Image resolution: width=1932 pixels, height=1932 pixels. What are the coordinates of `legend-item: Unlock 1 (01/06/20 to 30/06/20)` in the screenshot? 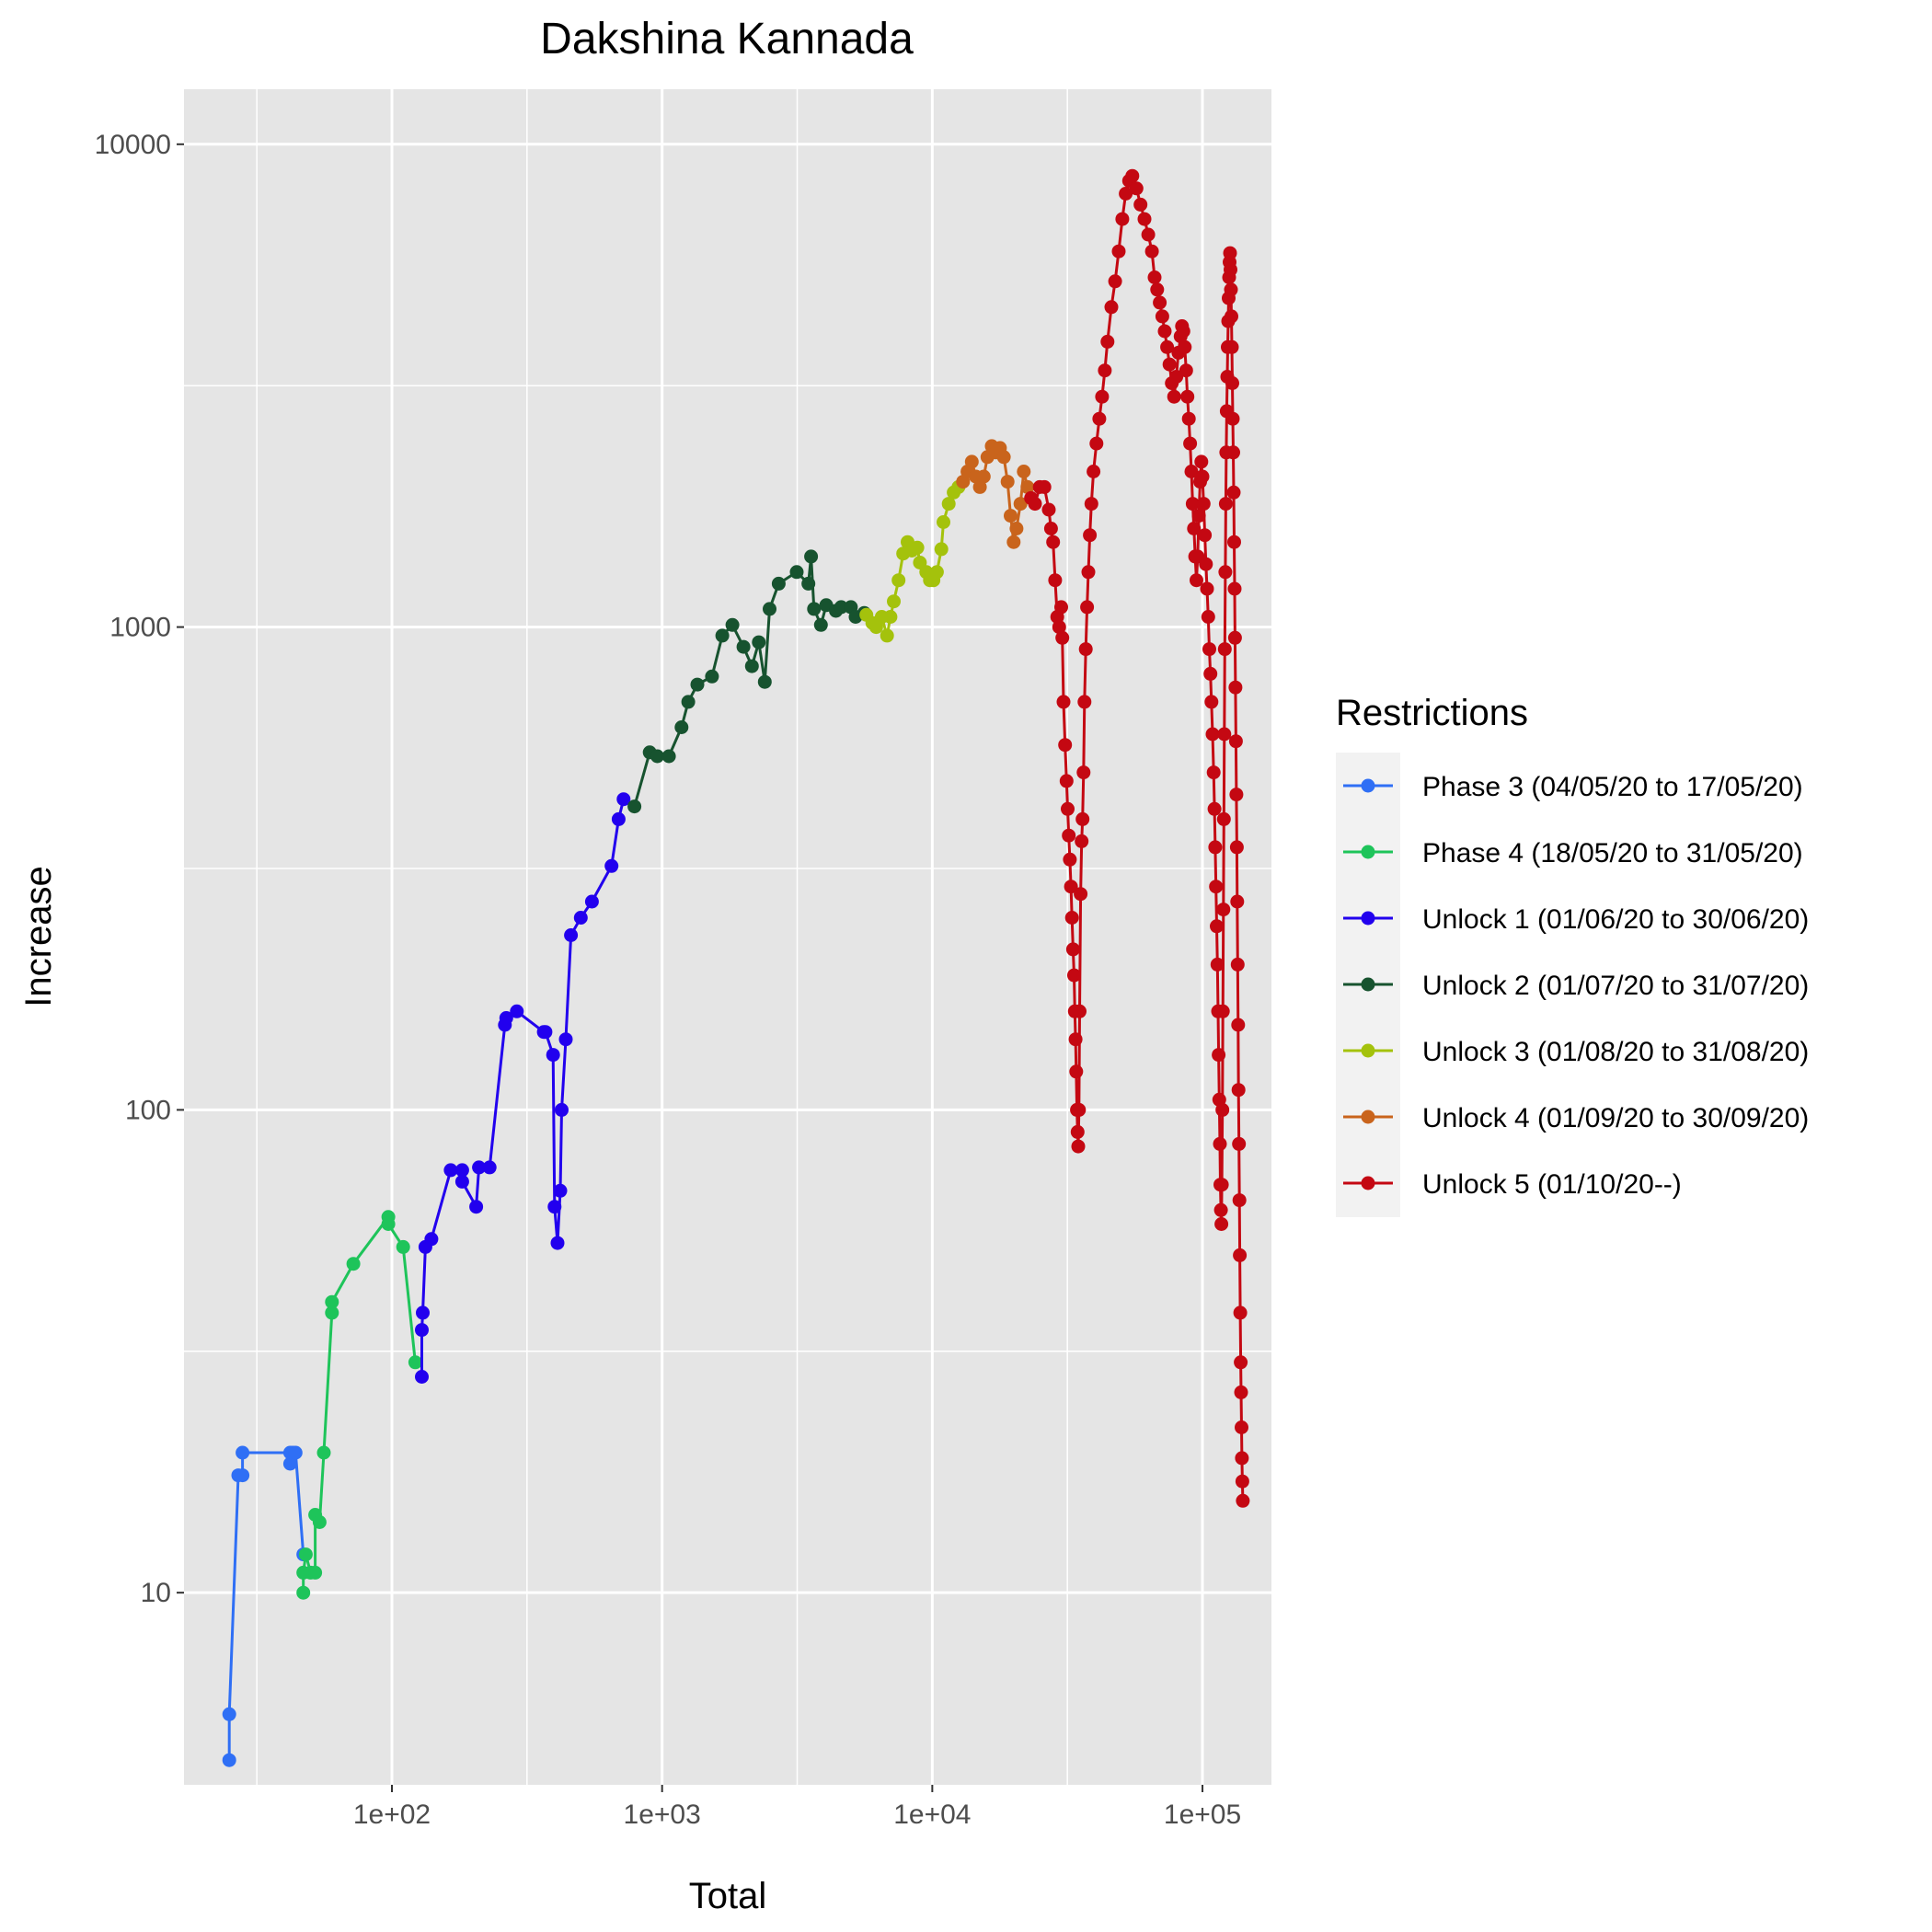 It's located at (1576, 919).